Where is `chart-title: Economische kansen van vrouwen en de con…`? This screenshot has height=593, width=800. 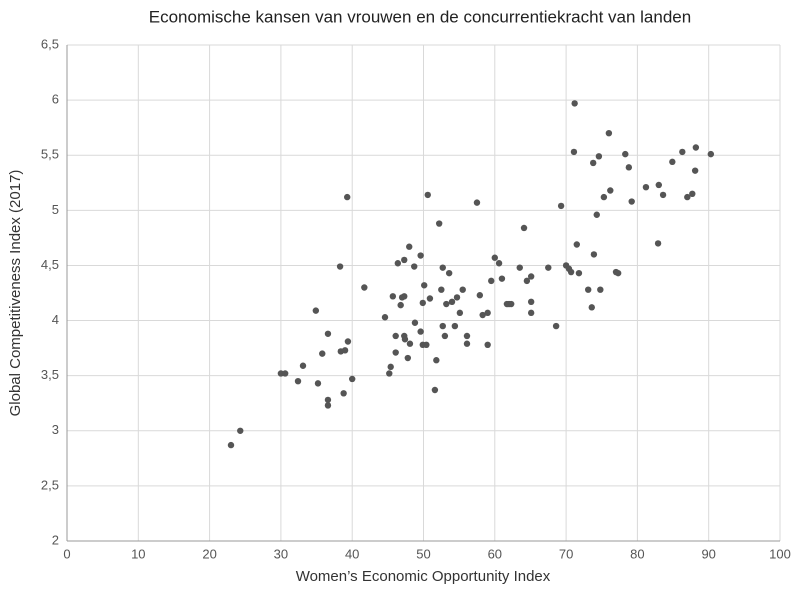
chart-title: Economische kansen van vrouwen en de con… is located at coordinates (420, 16).